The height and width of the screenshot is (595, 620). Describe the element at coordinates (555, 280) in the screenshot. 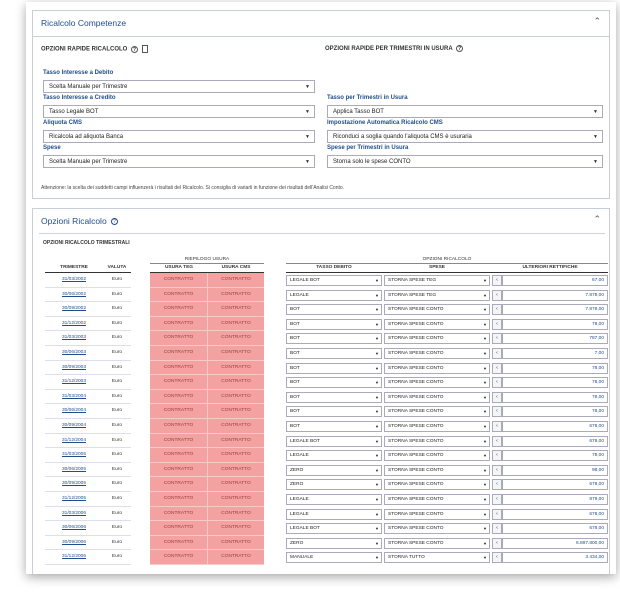

I see `ulteriori-rettifiche-input: 67,00` at that location.